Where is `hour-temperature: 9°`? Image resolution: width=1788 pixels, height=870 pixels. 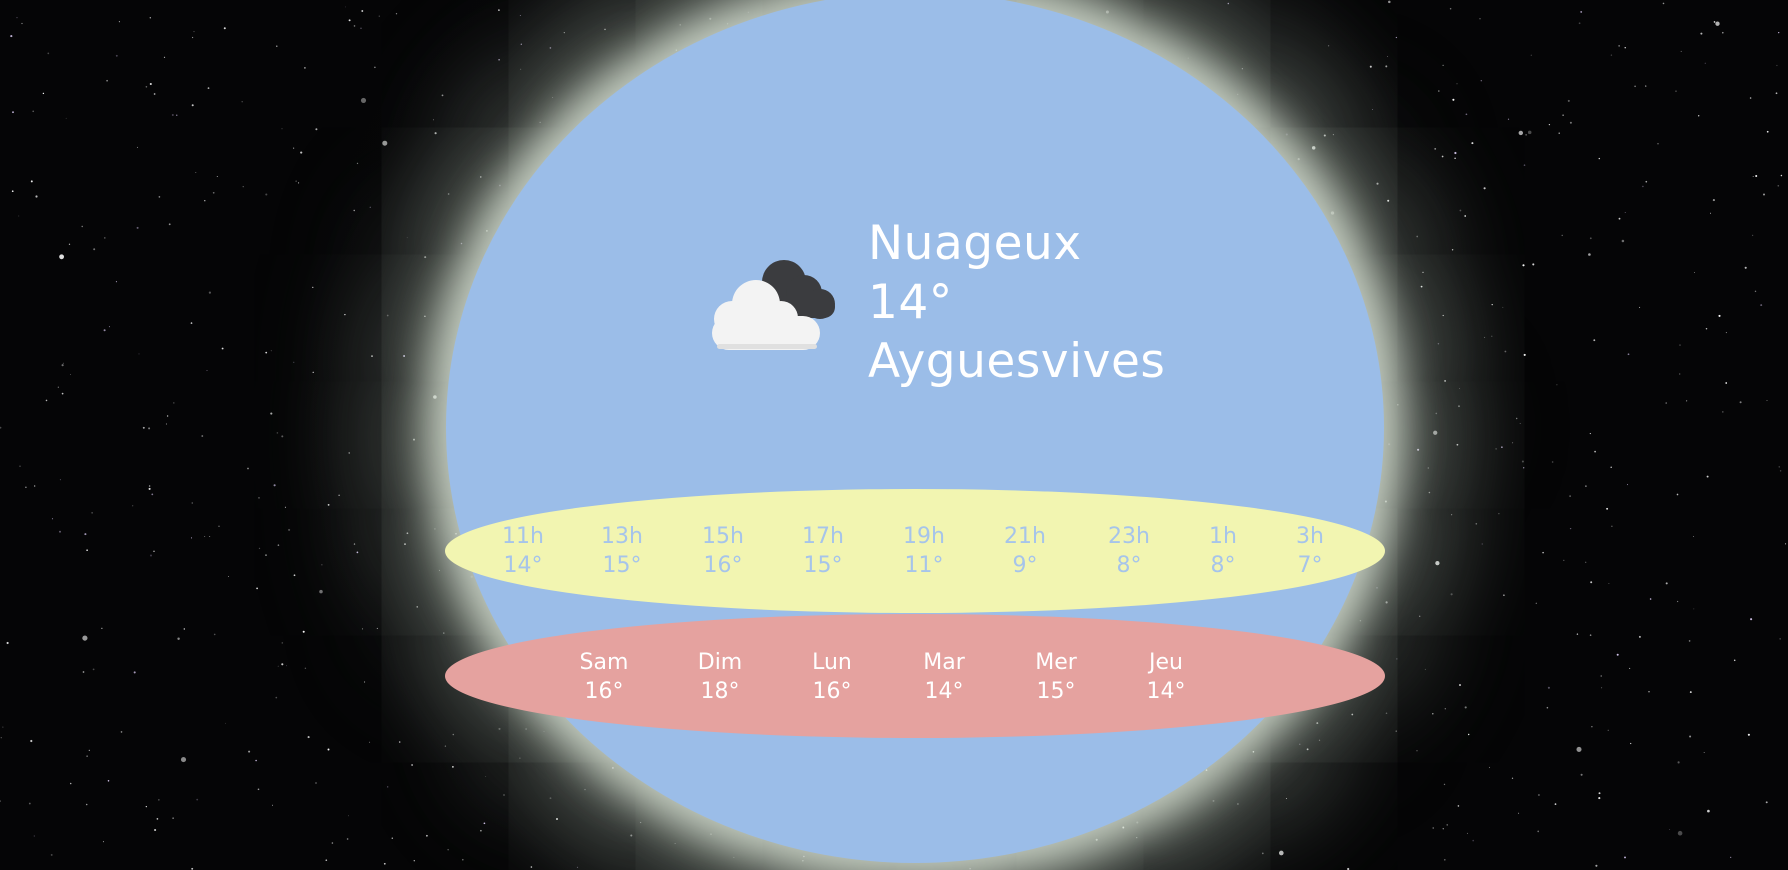 hour-temperature: 9° is located at coordinates (1025, 565).